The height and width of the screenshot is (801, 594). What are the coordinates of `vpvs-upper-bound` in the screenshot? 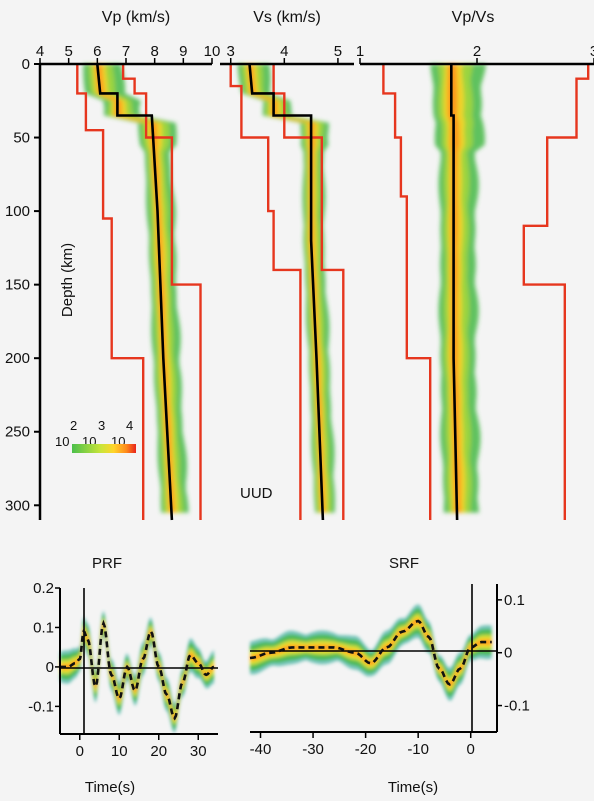 It's located at (556, 292).